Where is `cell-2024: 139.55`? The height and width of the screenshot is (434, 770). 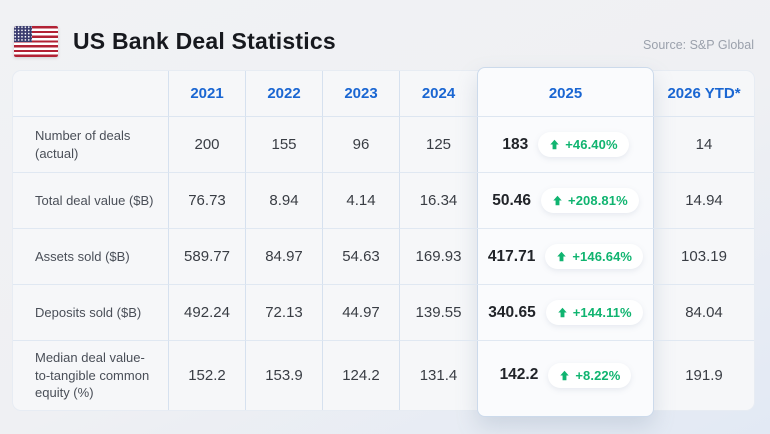
cell-2024: 139.55 is located at coordinates (438, 313).